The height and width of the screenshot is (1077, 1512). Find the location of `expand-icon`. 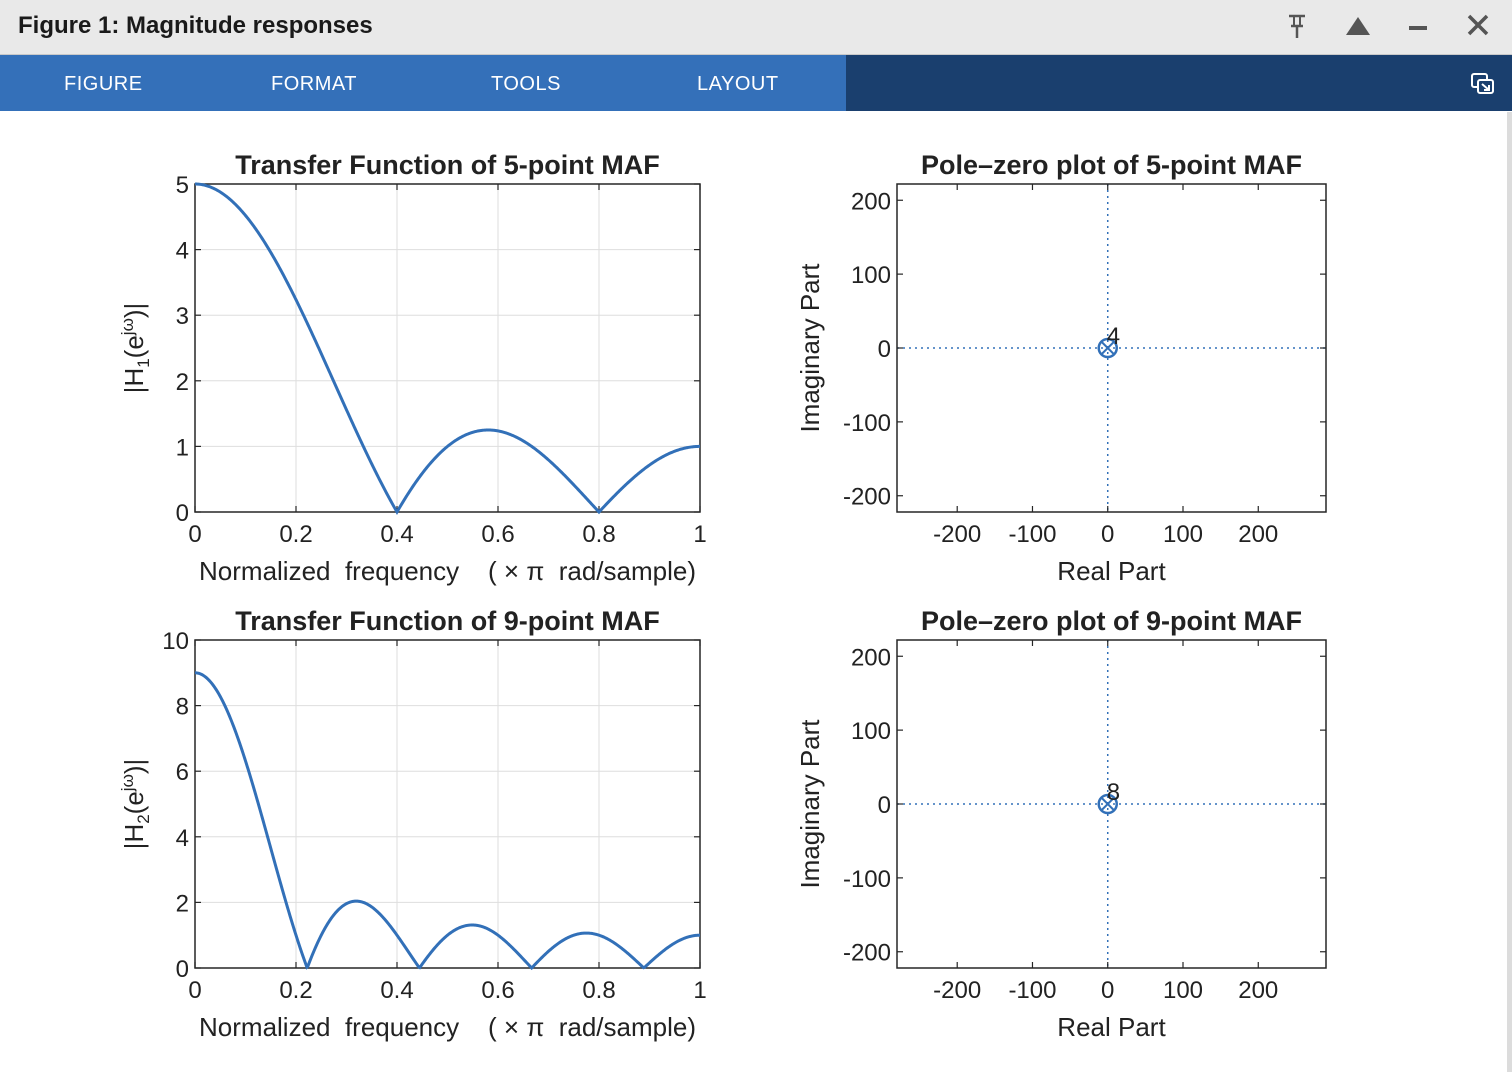

expand-icon is located at coordinates (1358, 25).